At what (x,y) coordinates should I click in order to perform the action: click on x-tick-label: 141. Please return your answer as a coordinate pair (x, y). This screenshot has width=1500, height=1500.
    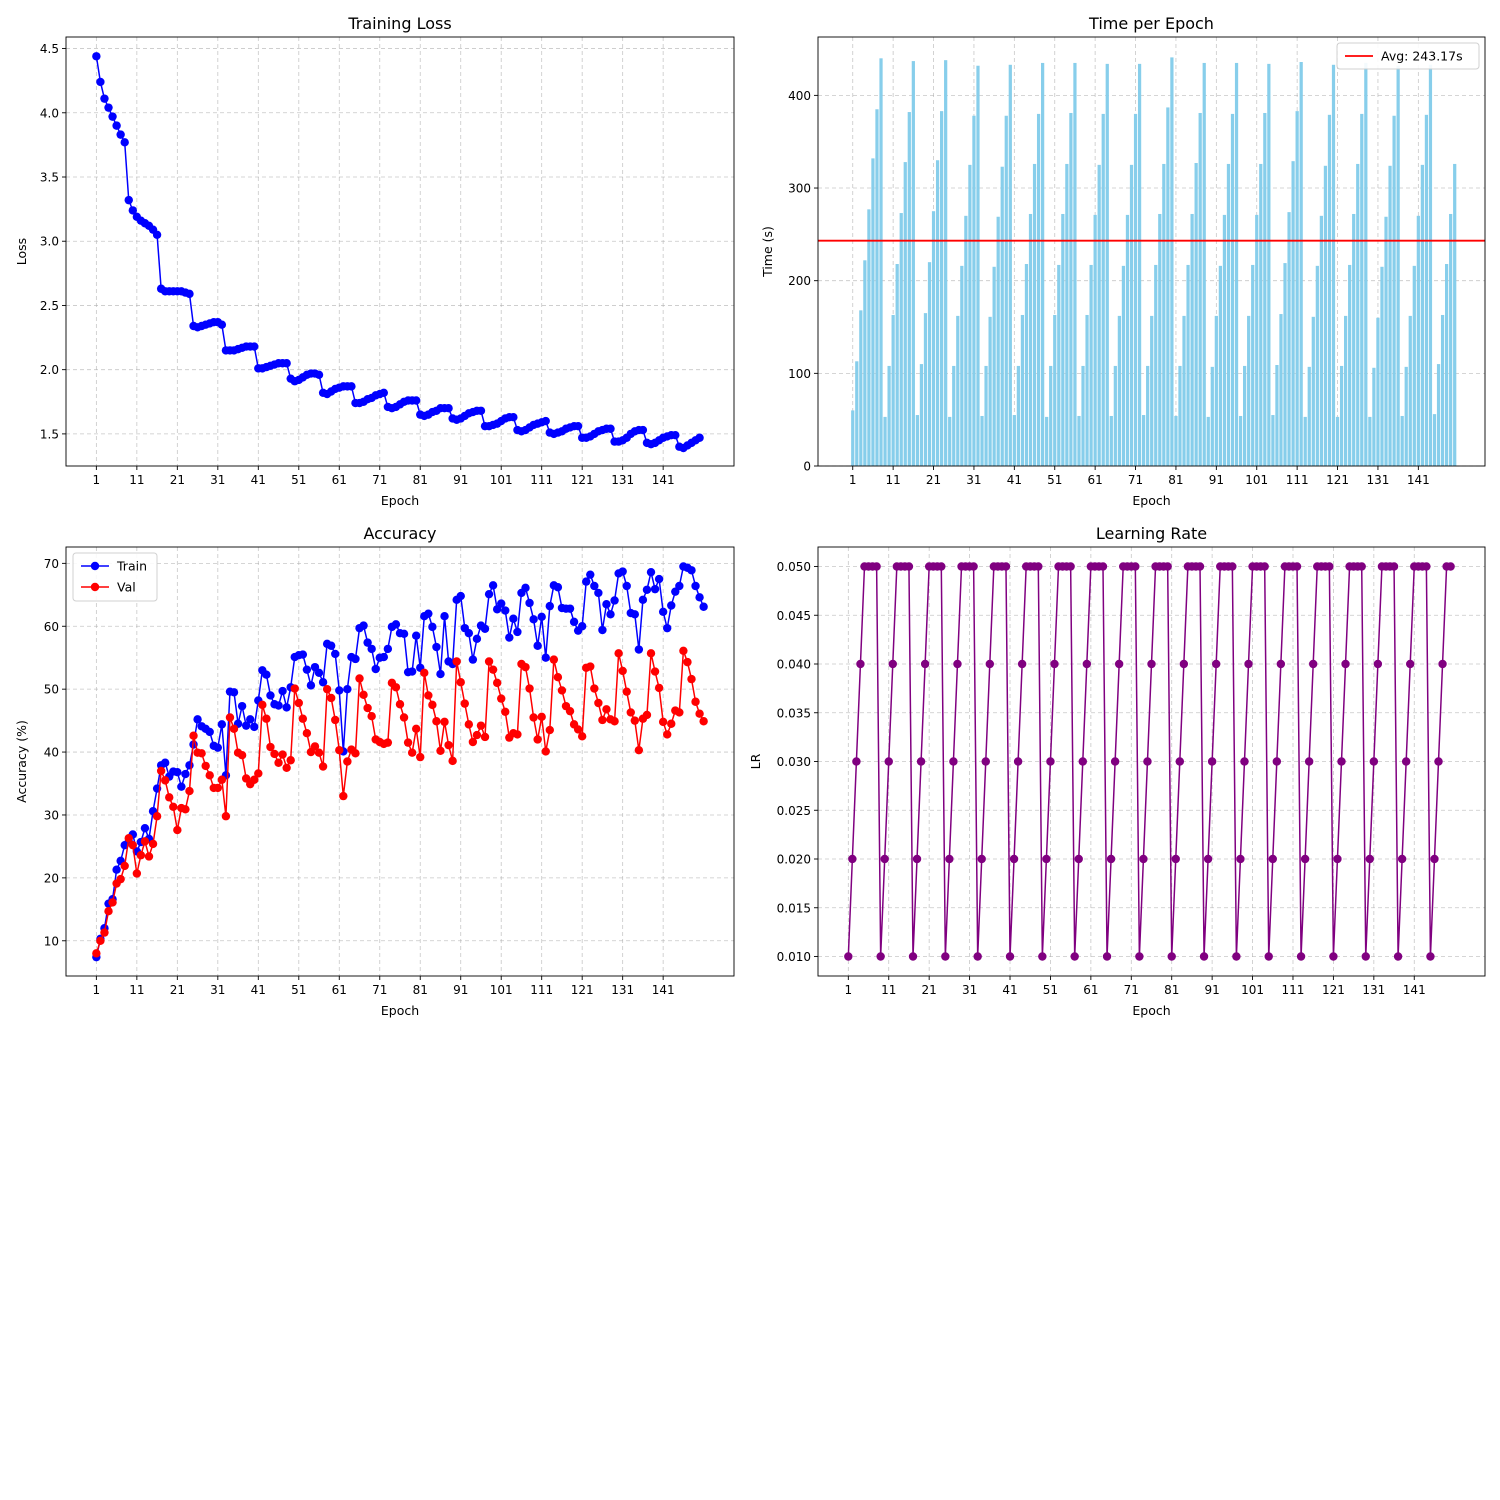
    Looking at the image, I should click on (1418, 480).